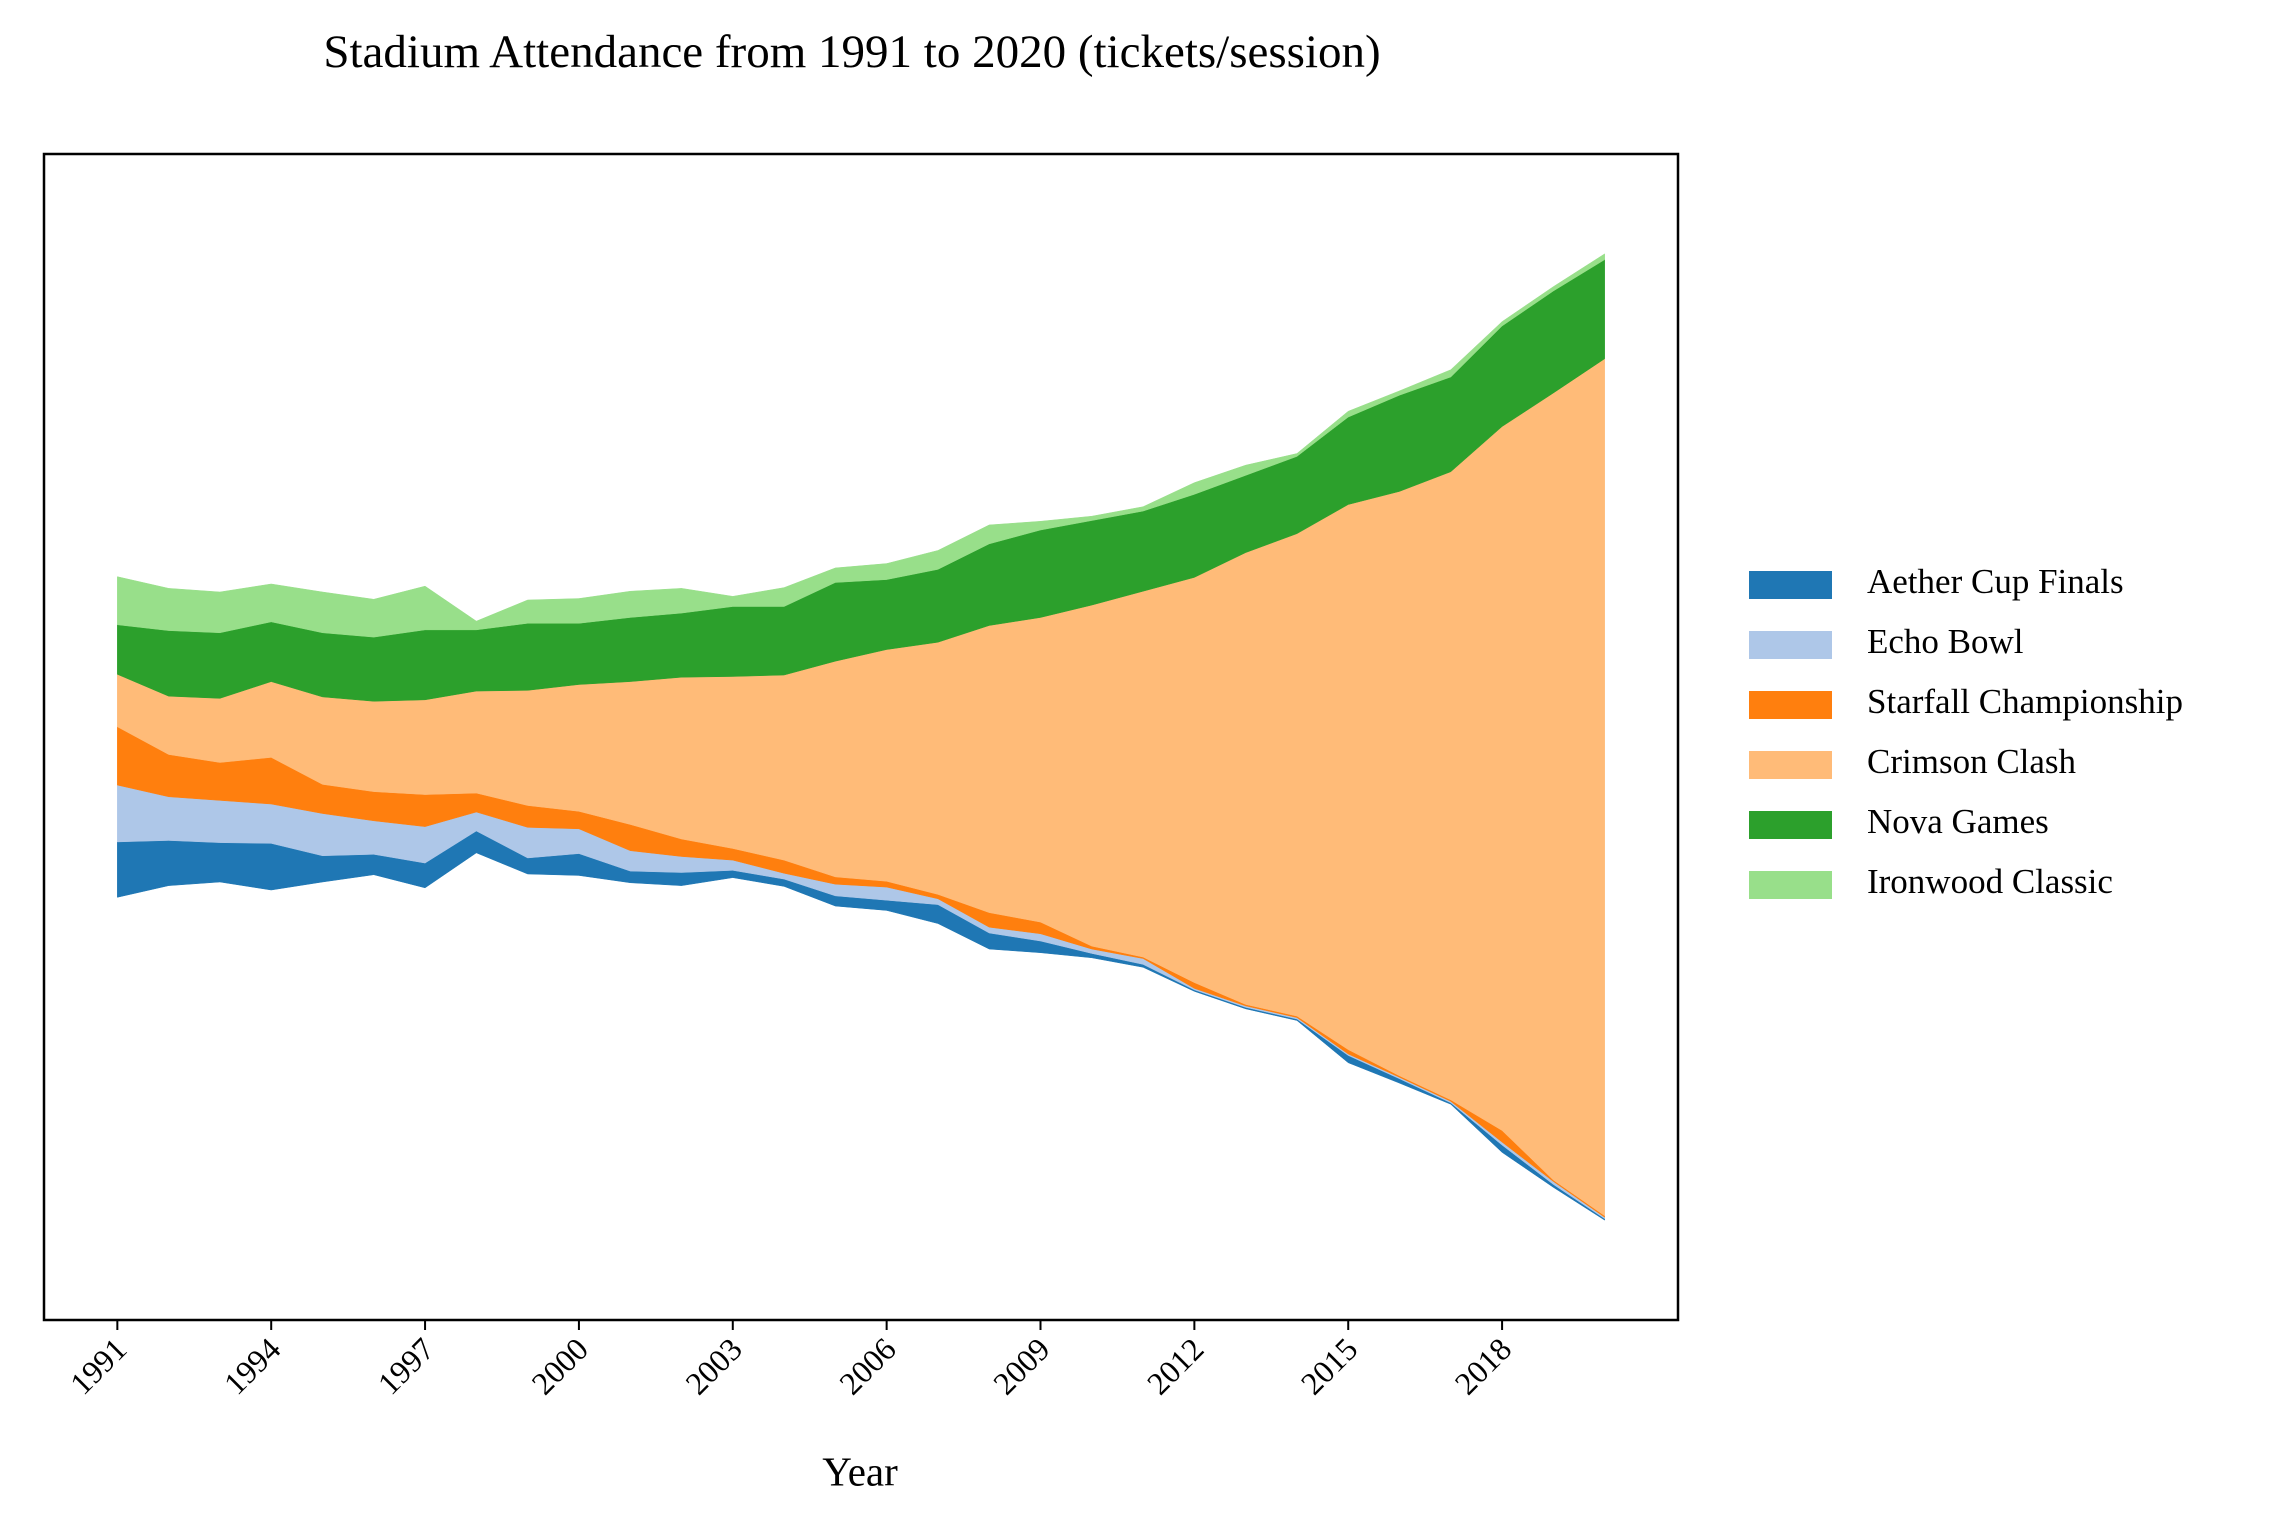 The height and width of the screenshot is (1516, 2271). What do you see at coordinates (1945, 641) in the screenshot?
I see `legend-label: Echo Bowl` at bounding box center [1945, 641].